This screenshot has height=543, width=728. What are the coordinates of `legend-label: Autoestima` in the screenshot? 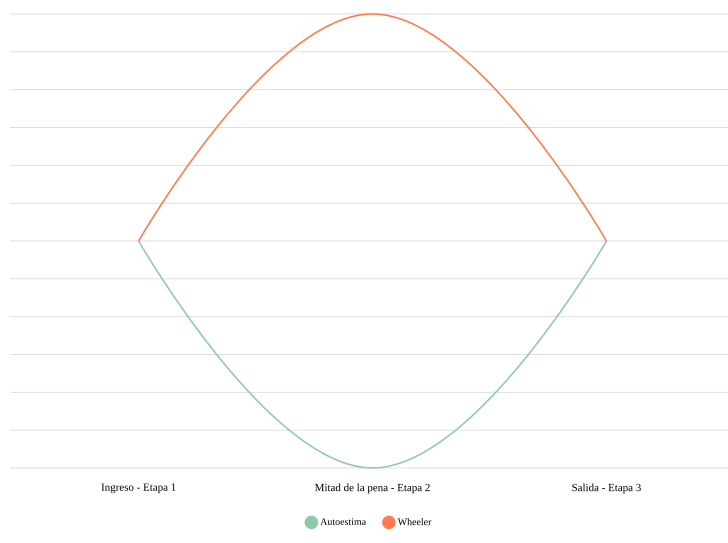 It's located at (343, 522).